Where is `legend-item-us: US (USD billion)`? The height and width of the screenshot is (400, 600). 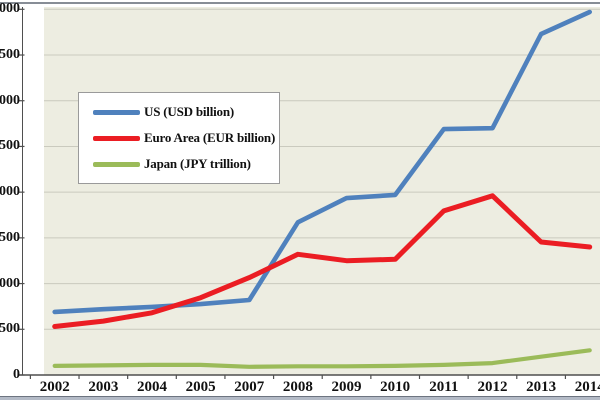 legend-item-us: US (USD billion) is located at coordinates (179, 112).